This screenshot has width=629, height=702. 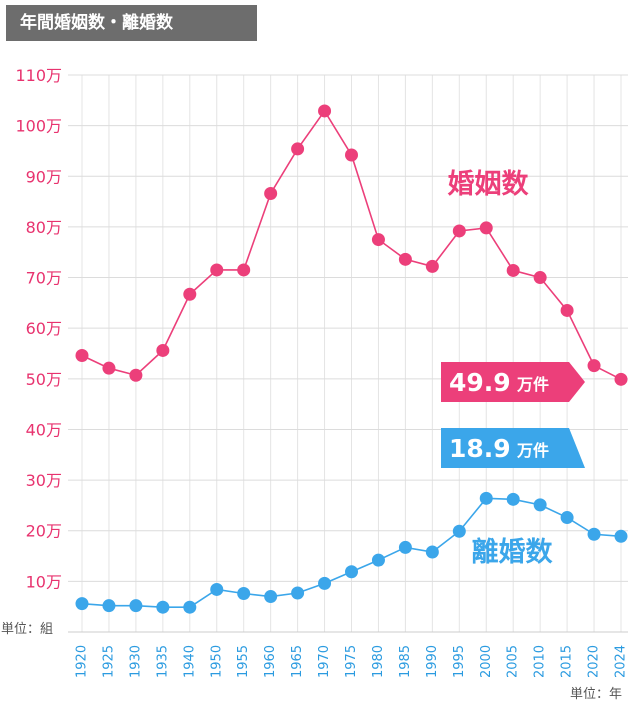 I want to click on x-tick-label: 2000, so click(x=486, y=661).